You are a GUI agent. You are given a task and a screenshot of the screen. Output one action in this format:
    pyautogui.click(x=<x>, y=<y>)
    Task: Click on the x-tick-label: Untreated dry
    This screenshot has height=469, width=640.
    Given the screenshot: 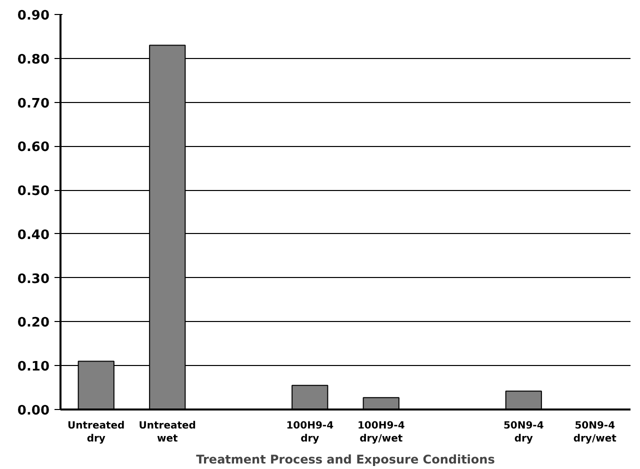 What is the action you would take?
    pyautogui.click(x=96, y=432)
    